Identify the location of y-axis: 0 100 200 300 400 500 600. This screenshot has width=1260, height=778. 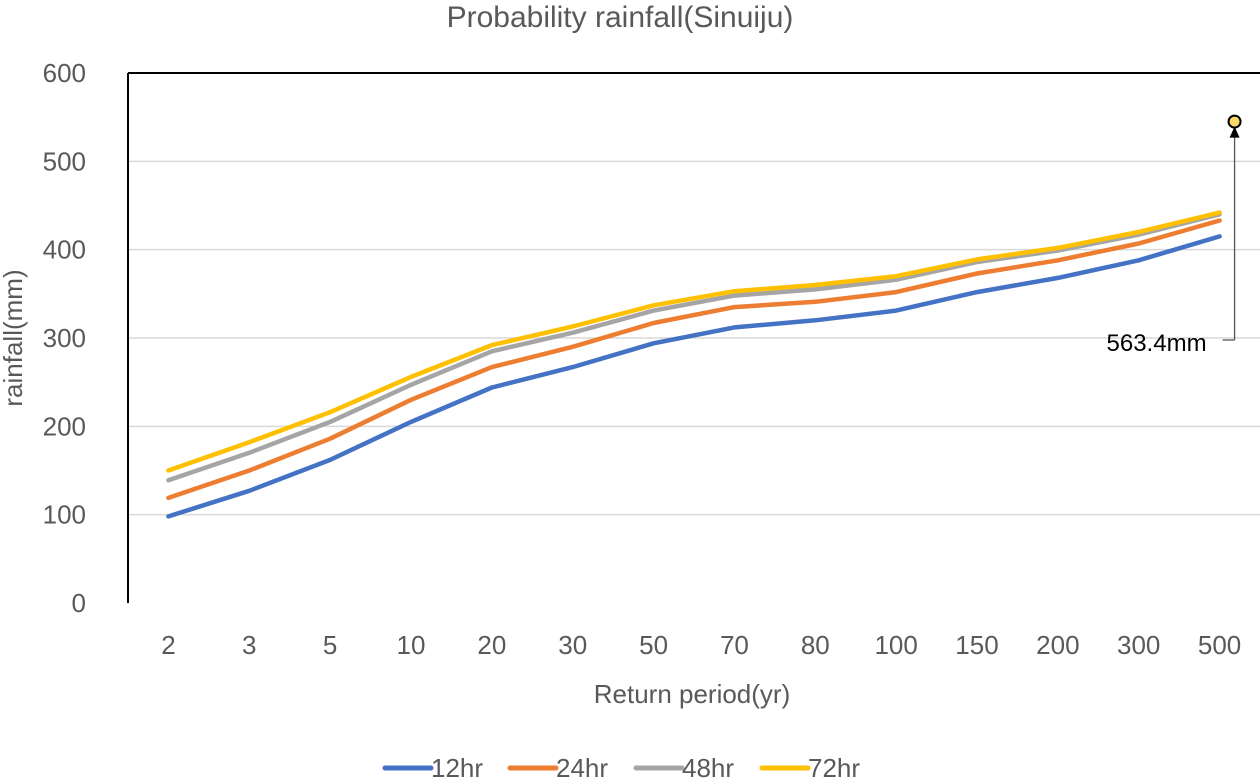
(64, 338).